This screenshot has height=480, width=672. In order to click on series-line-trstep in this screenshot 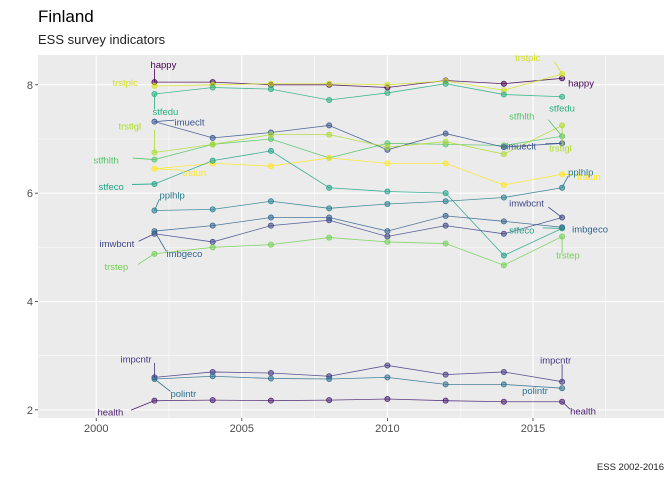, I will do `click(358, 251)`.